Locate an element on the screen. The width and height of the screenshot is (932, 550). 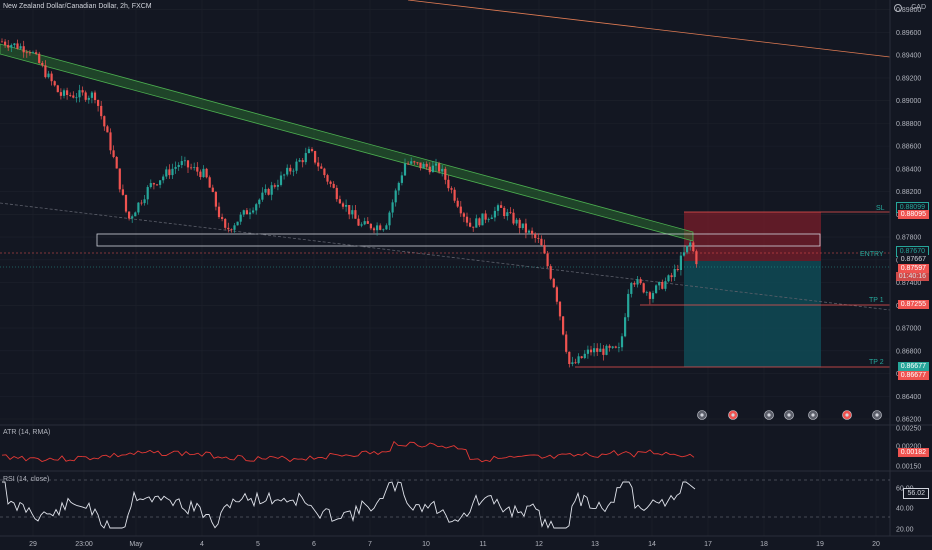
tp2-price-tag-green: 0.86677 is located at coordinates (913, 366).